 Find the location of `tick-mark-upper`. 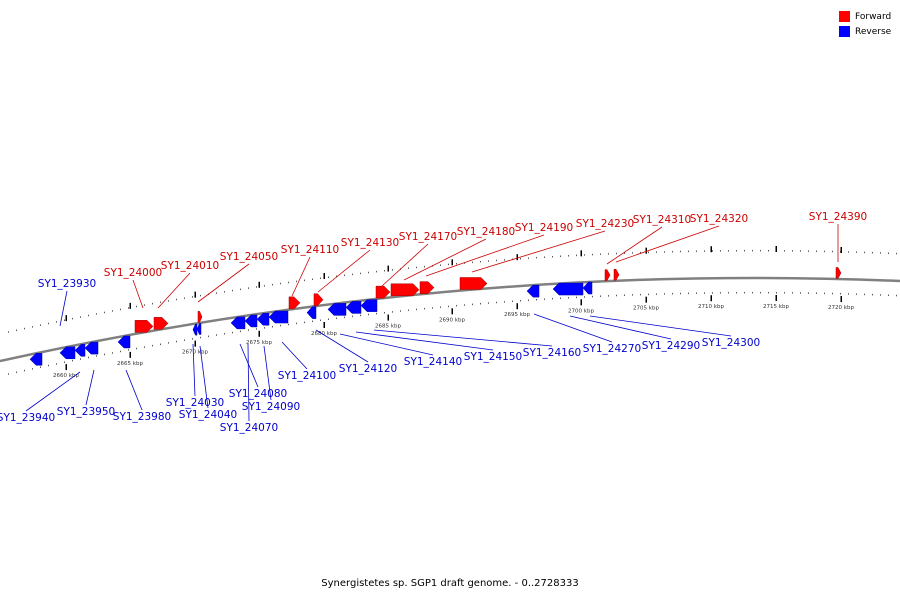

tick-mark-upper is located at coordinates (195, 294).